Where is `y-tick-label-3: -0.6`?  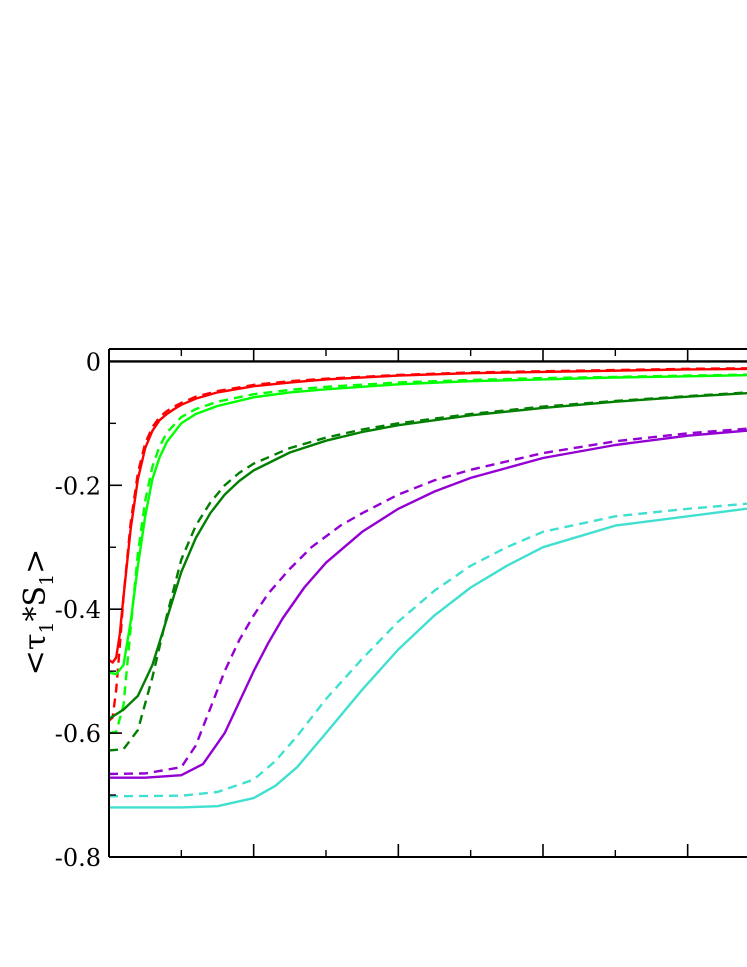 y-tick-label-3: -0.6 is located at coordinates (78, 734).